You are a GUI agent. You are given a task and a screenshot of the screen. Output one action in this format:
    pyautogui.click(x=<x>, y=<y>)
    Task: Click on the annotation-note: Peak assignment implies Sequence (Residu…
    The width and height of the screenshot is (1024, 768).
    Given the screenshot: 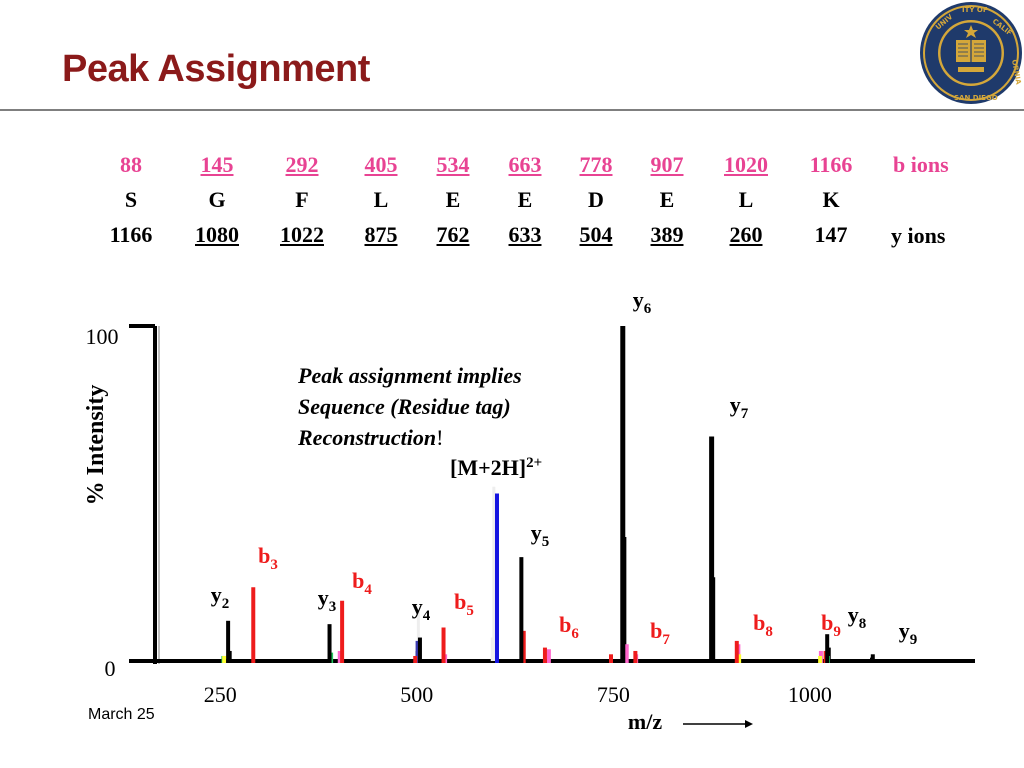 What is the action you would take?
    pyautogui.click(x=410, y=406)
    